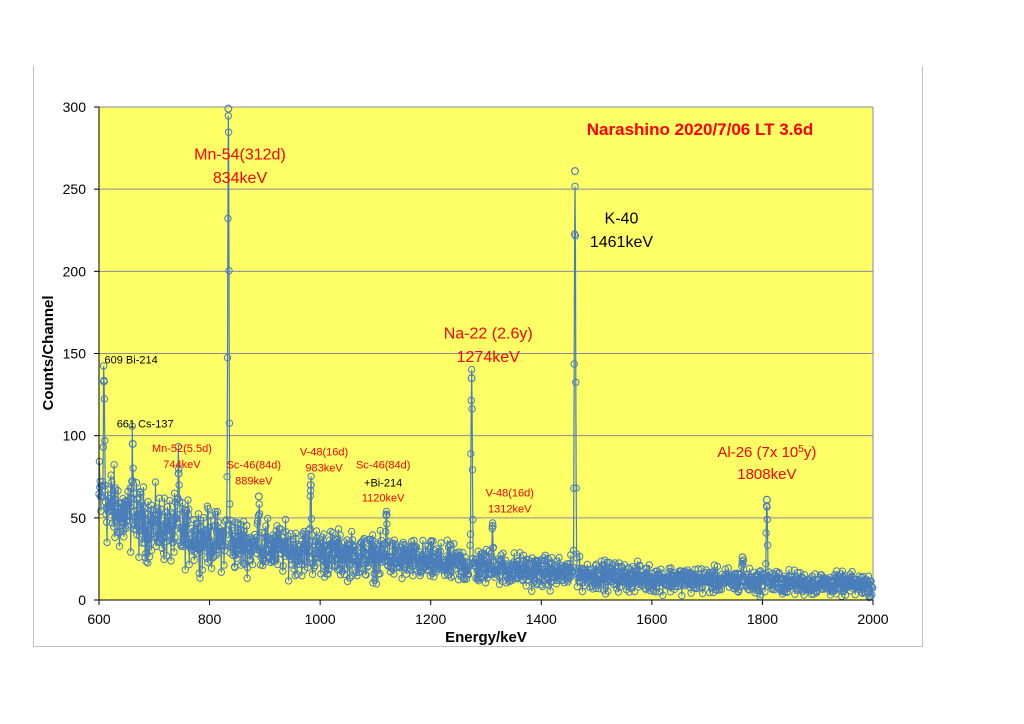  Describe the element at coordinates (757, 452) in the screenshot. I see `annotation-al26-main: Al-26 (7x 10` at that location.